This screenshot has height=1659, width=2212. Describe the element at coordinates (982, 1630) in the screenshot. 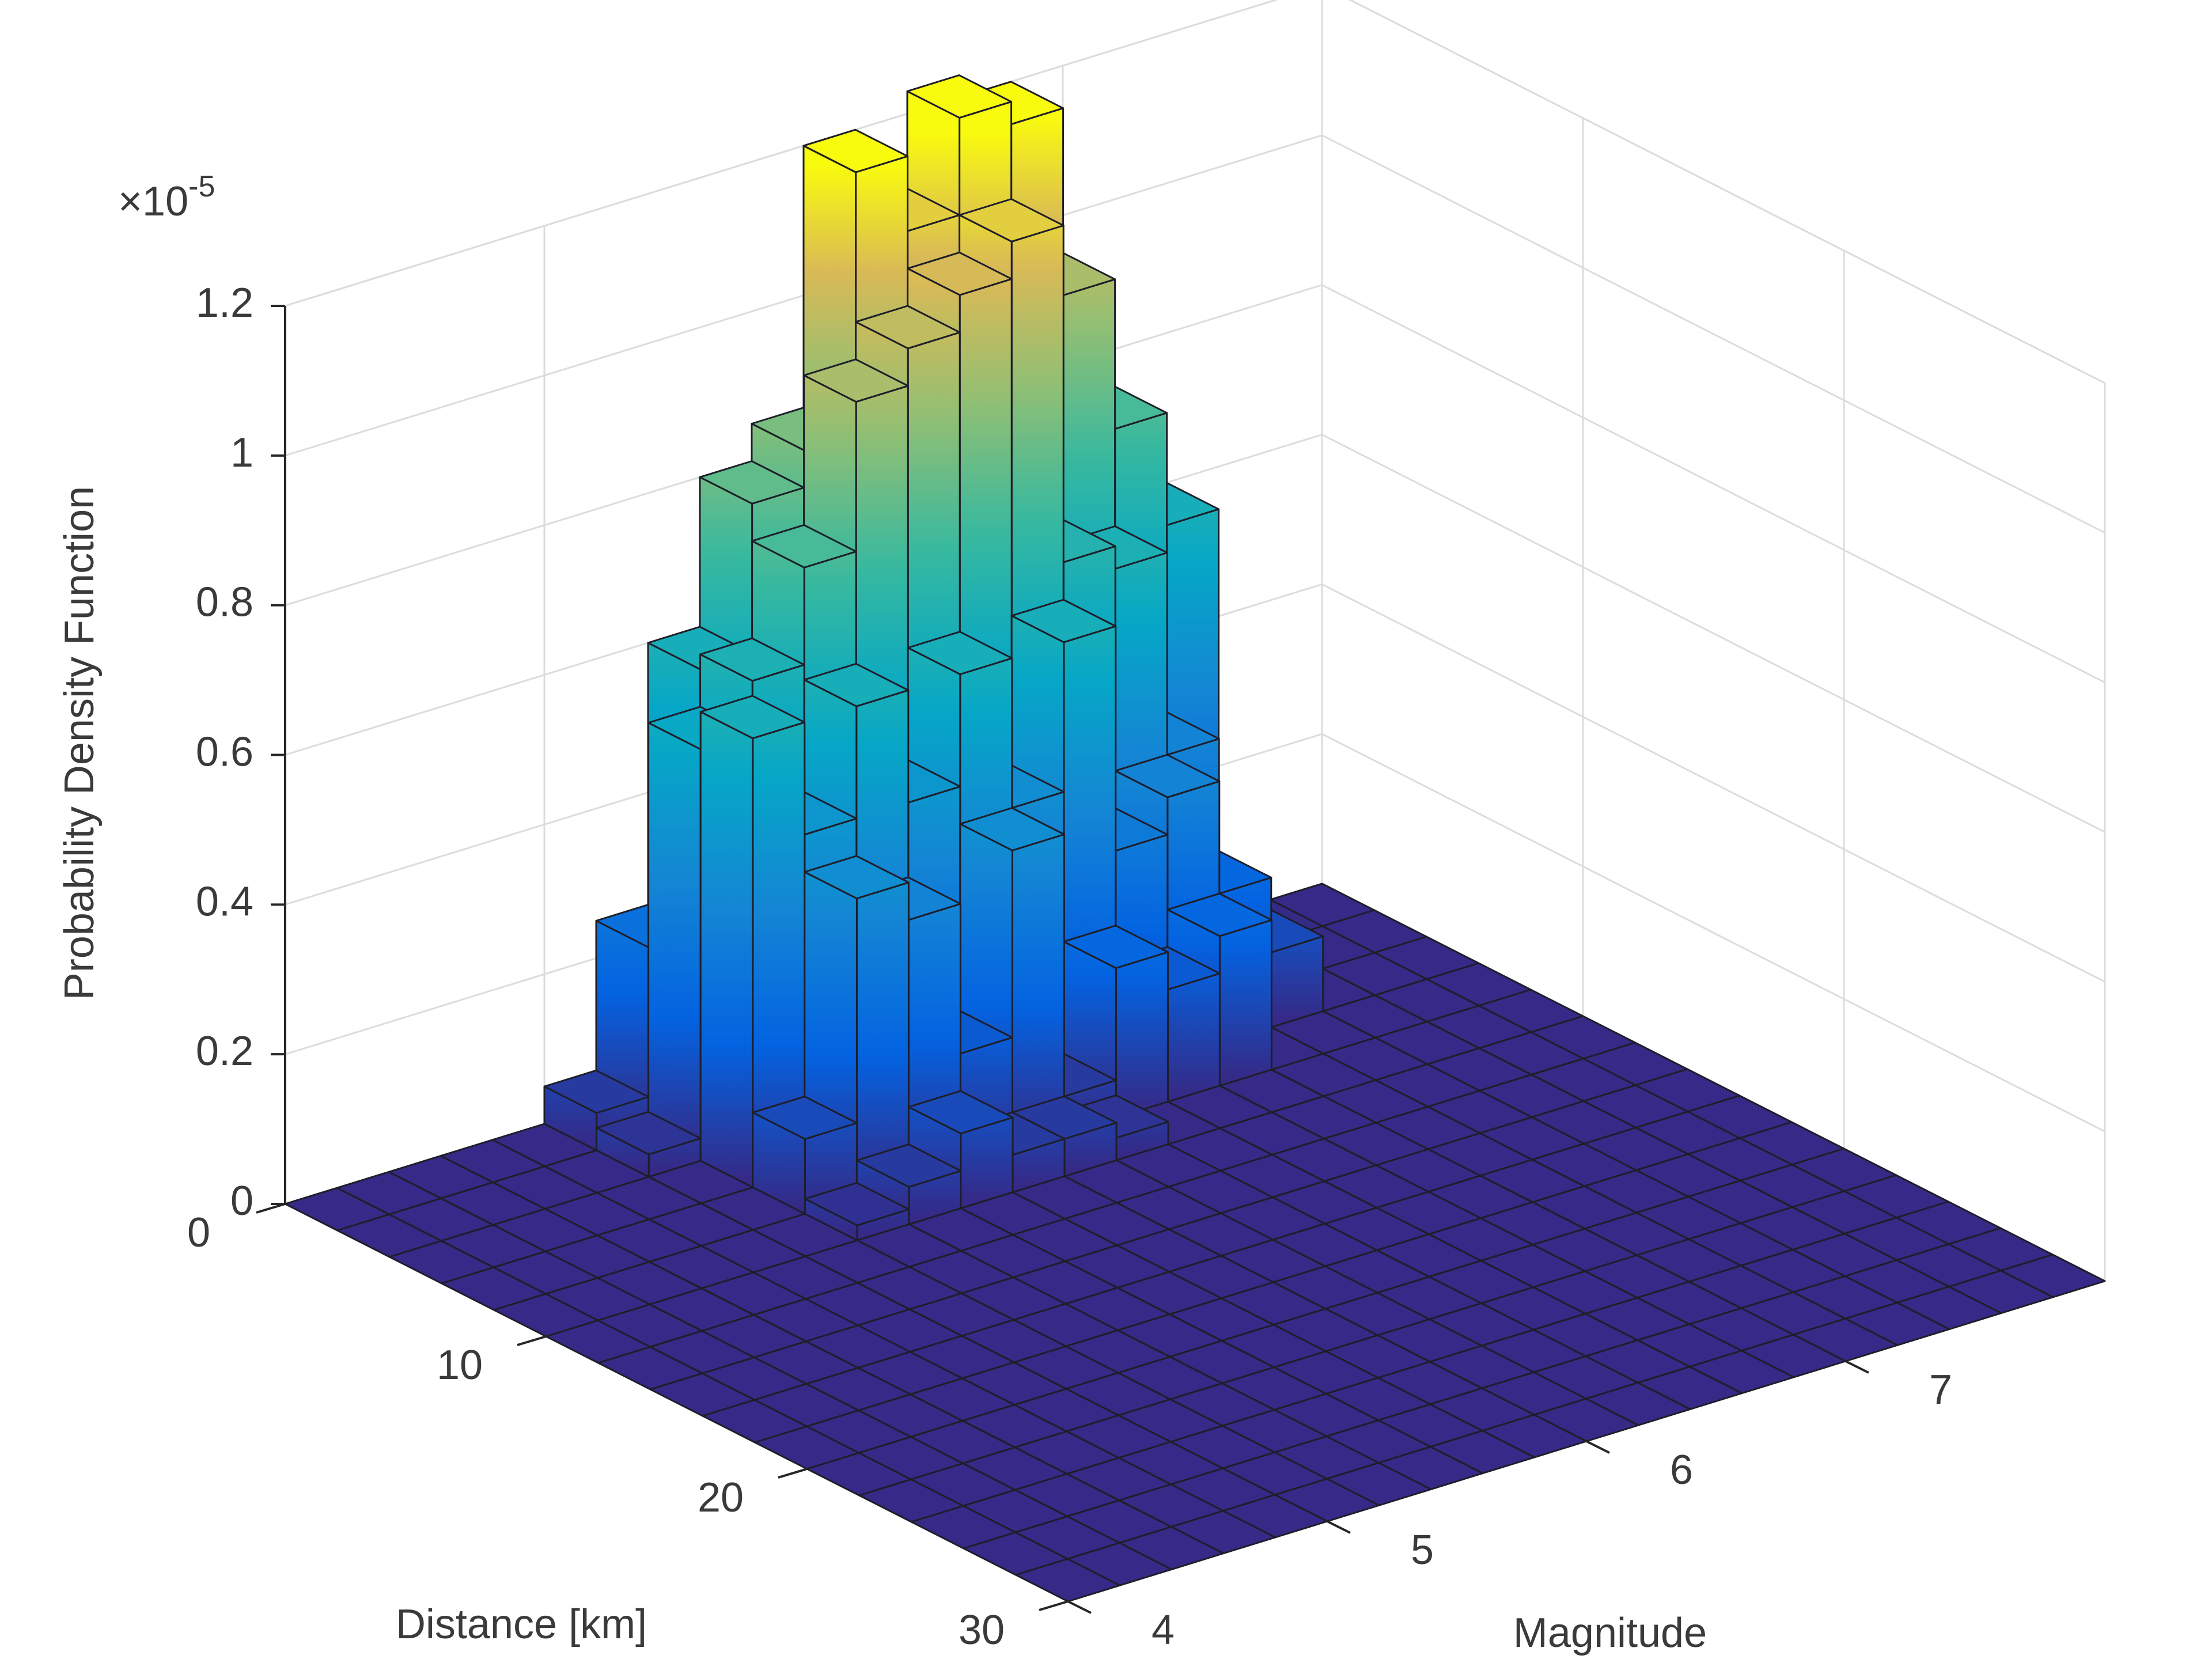

I see `y-tick-label: 30` at that location.